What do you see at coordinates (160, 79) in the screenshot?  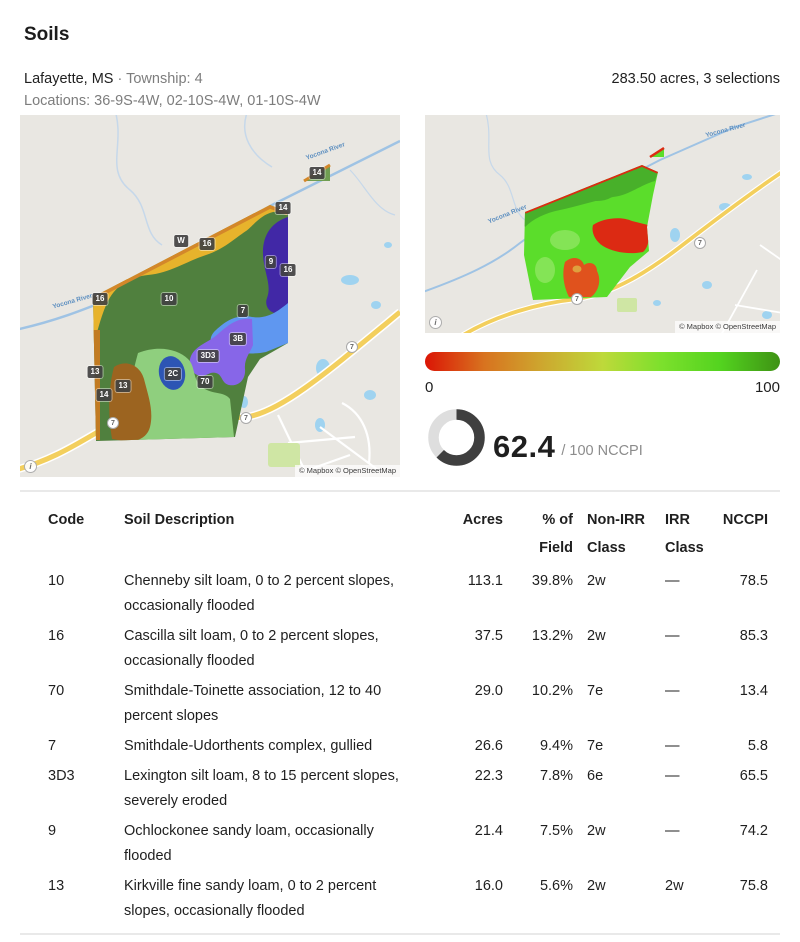 I see `township-label: · Township: 4` at bounding box center [160, 79].